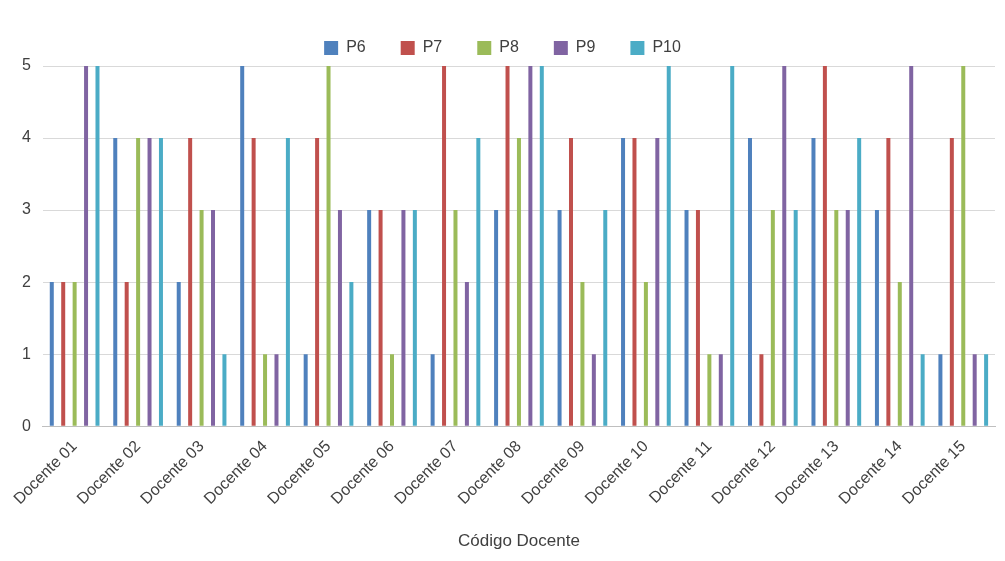 This screenshot has width=1005, height=561. Describe the element at coordinates (432, 47) in the screenshot. I see `legend-label: P7` at that location.